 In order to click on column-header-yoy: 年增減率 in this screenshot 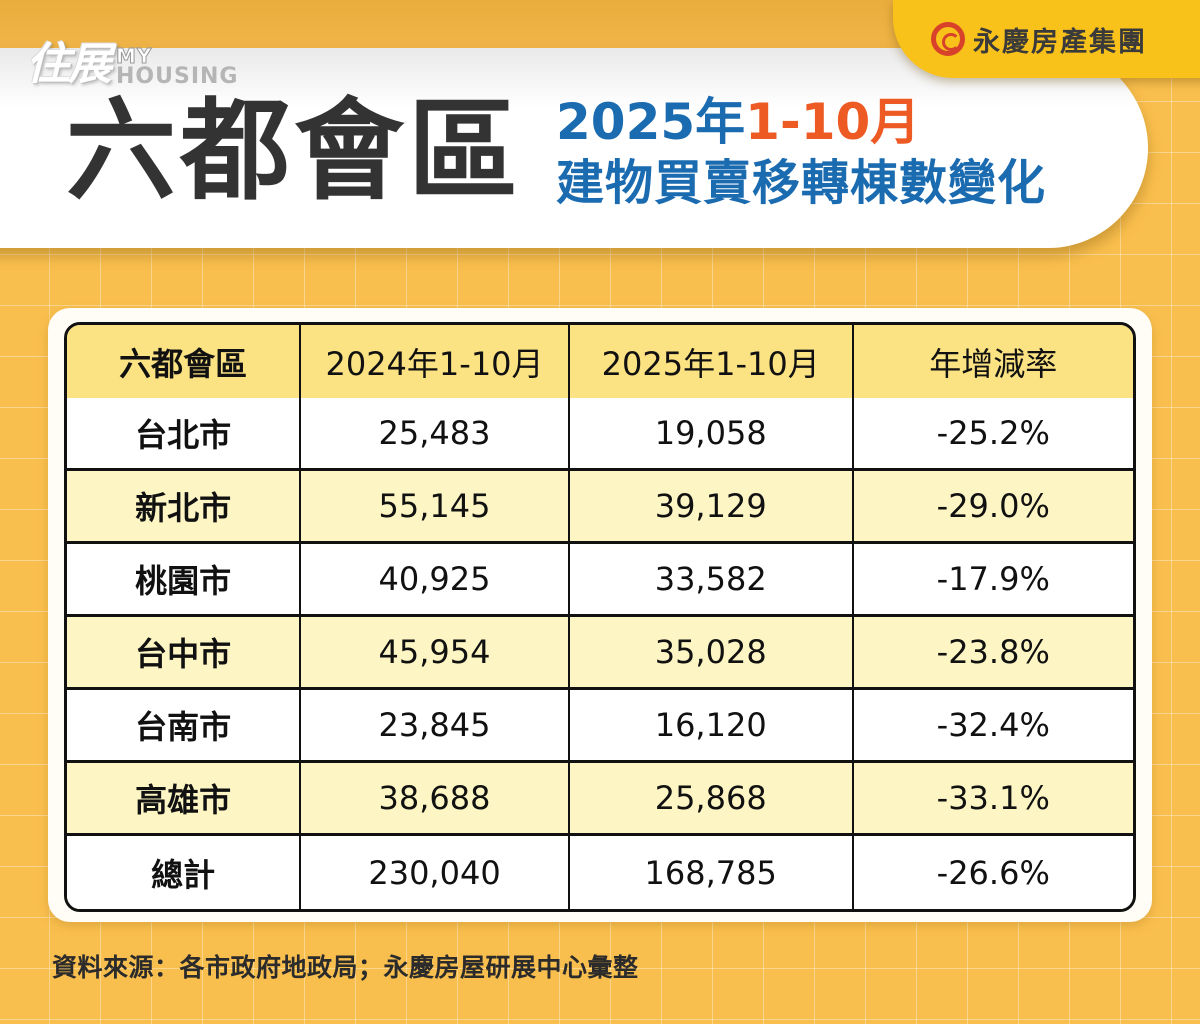, I will do `click(993, 361)`.